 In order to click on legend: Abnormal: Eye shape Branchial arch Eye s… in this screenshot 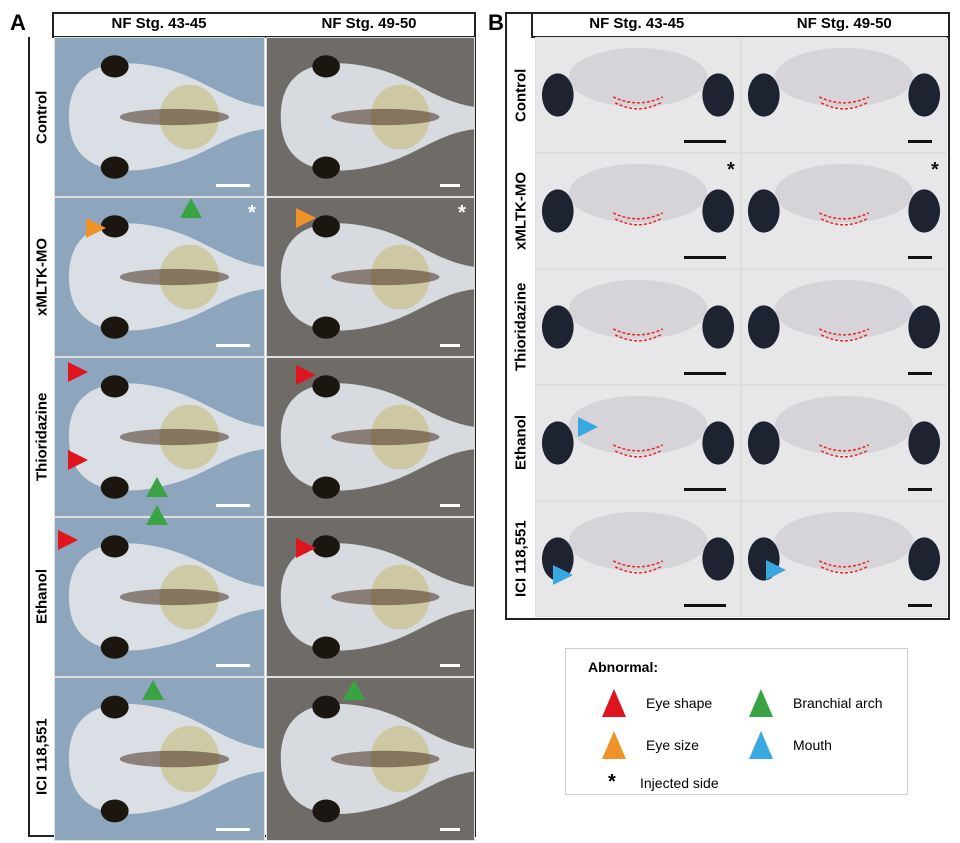, I will do `click(736, 721)`.